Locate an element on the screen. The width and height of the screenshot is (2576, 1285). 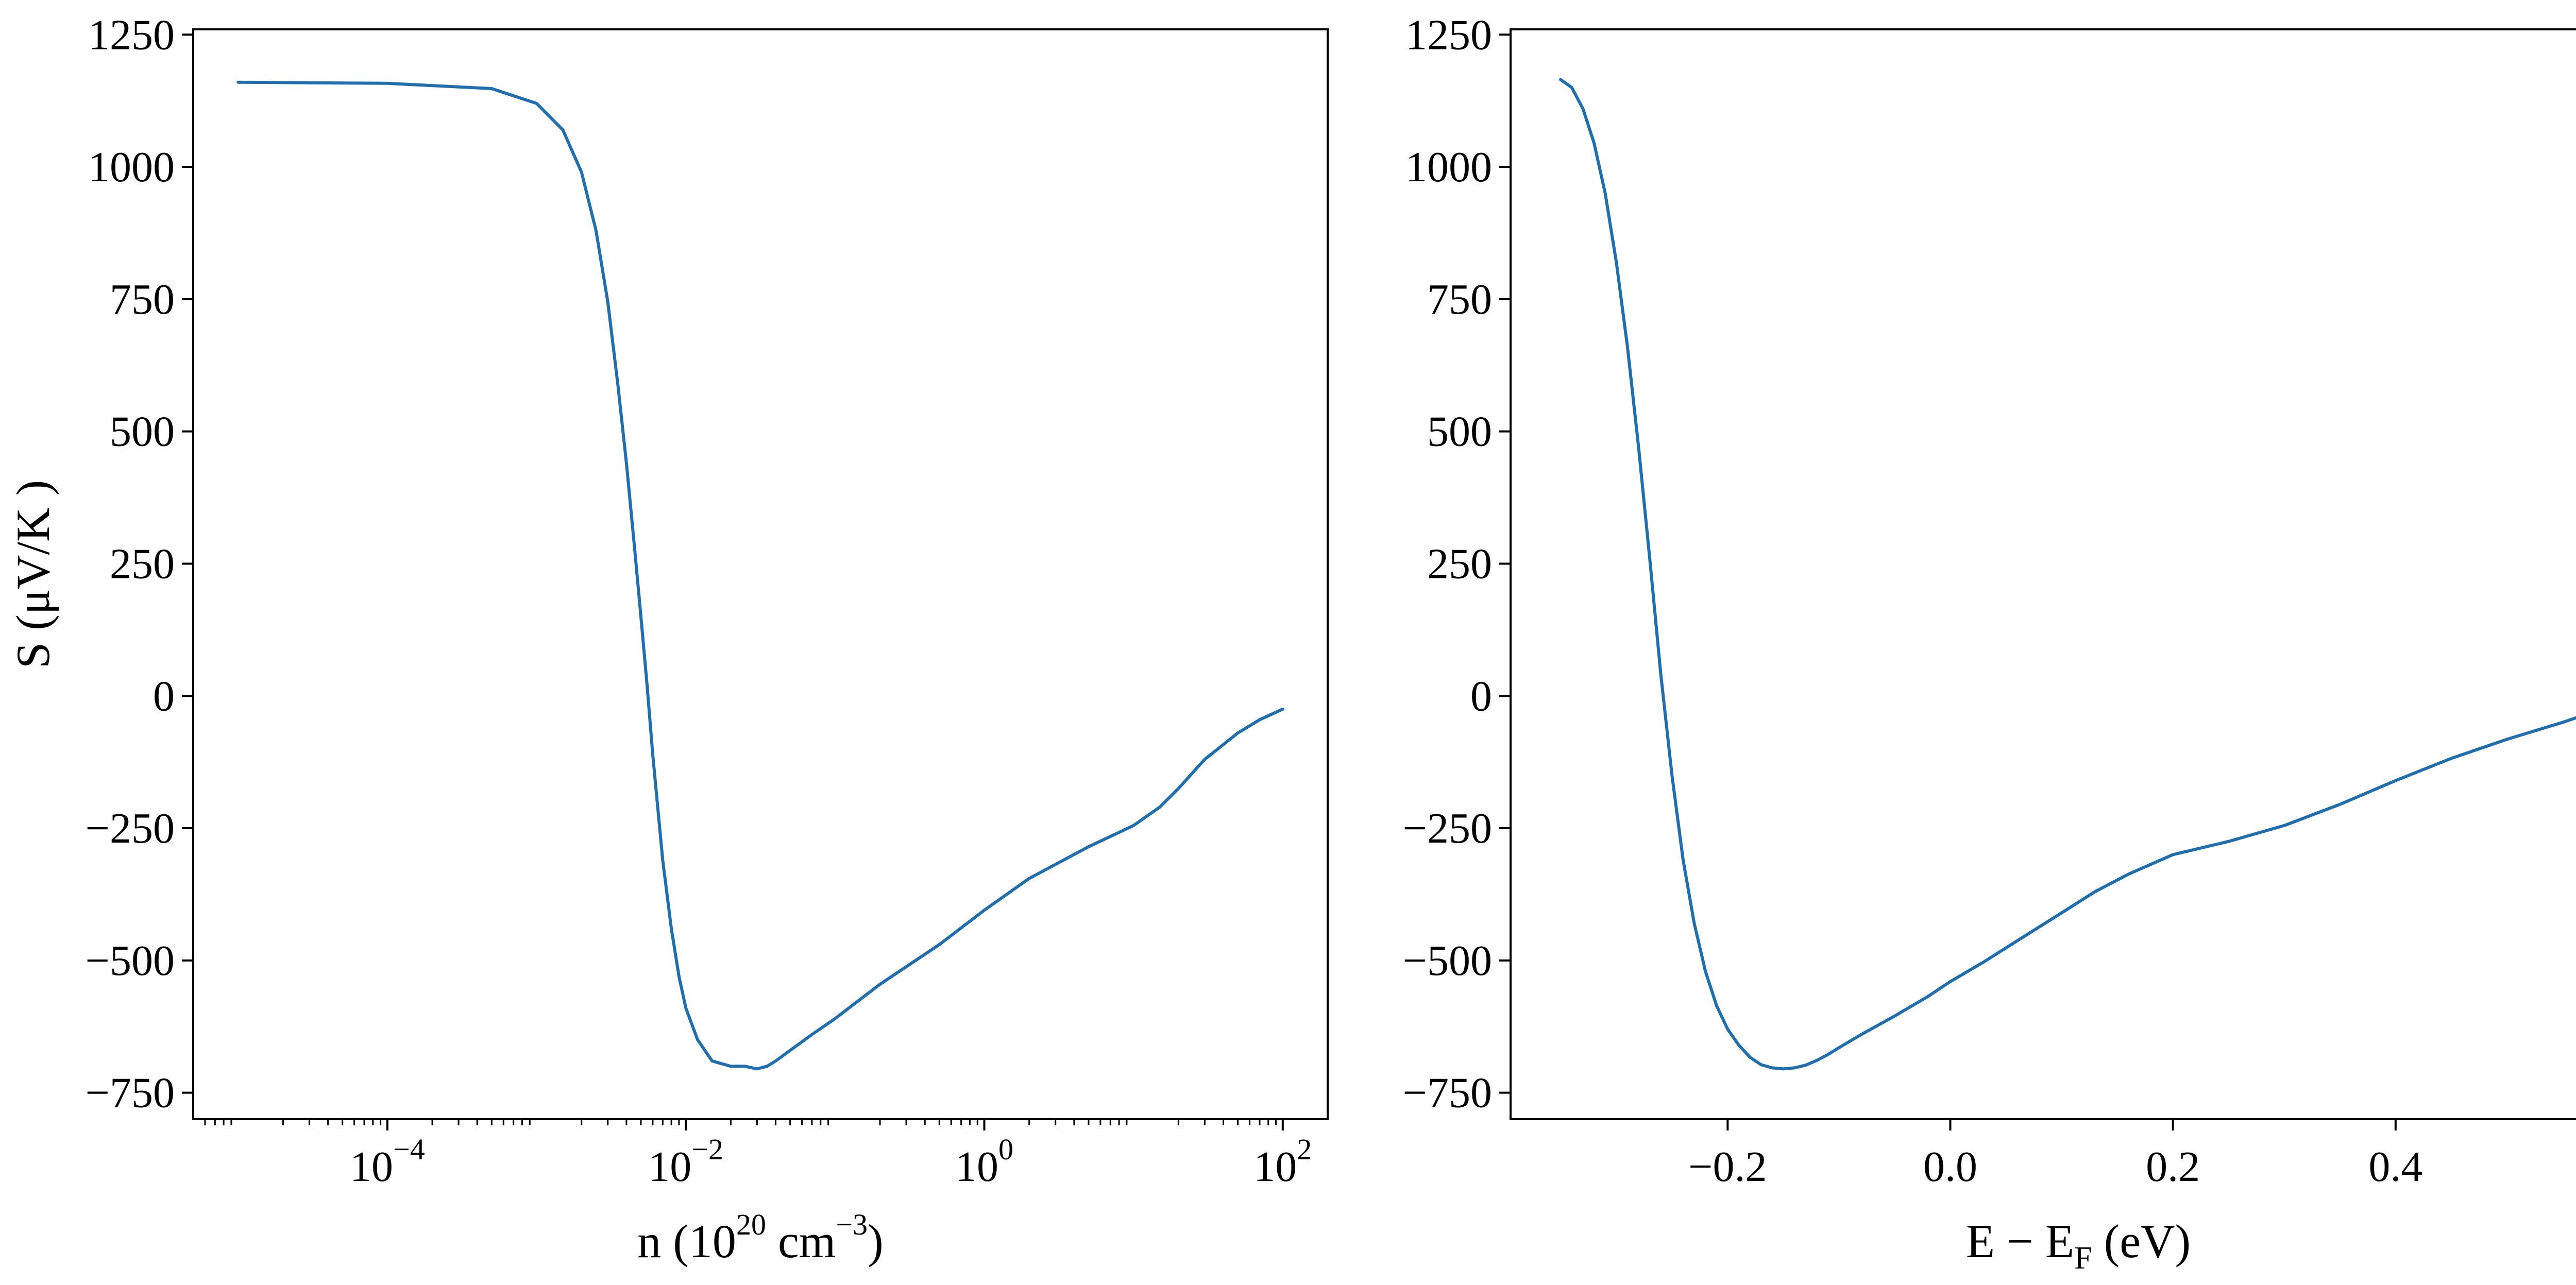
y-tick-label-1-7: 1000 is located at coordinates (1448, 167).